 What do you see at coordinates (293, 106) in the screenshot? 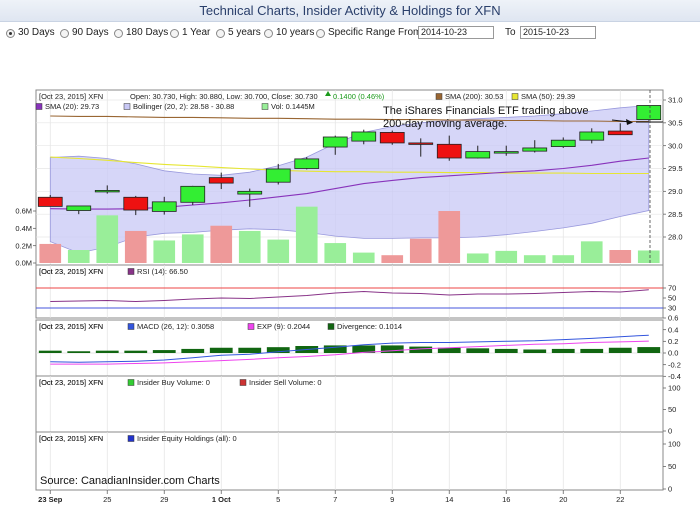
I see `legend-label: Vol: 0.1445M` at bounding box center [293, 106].